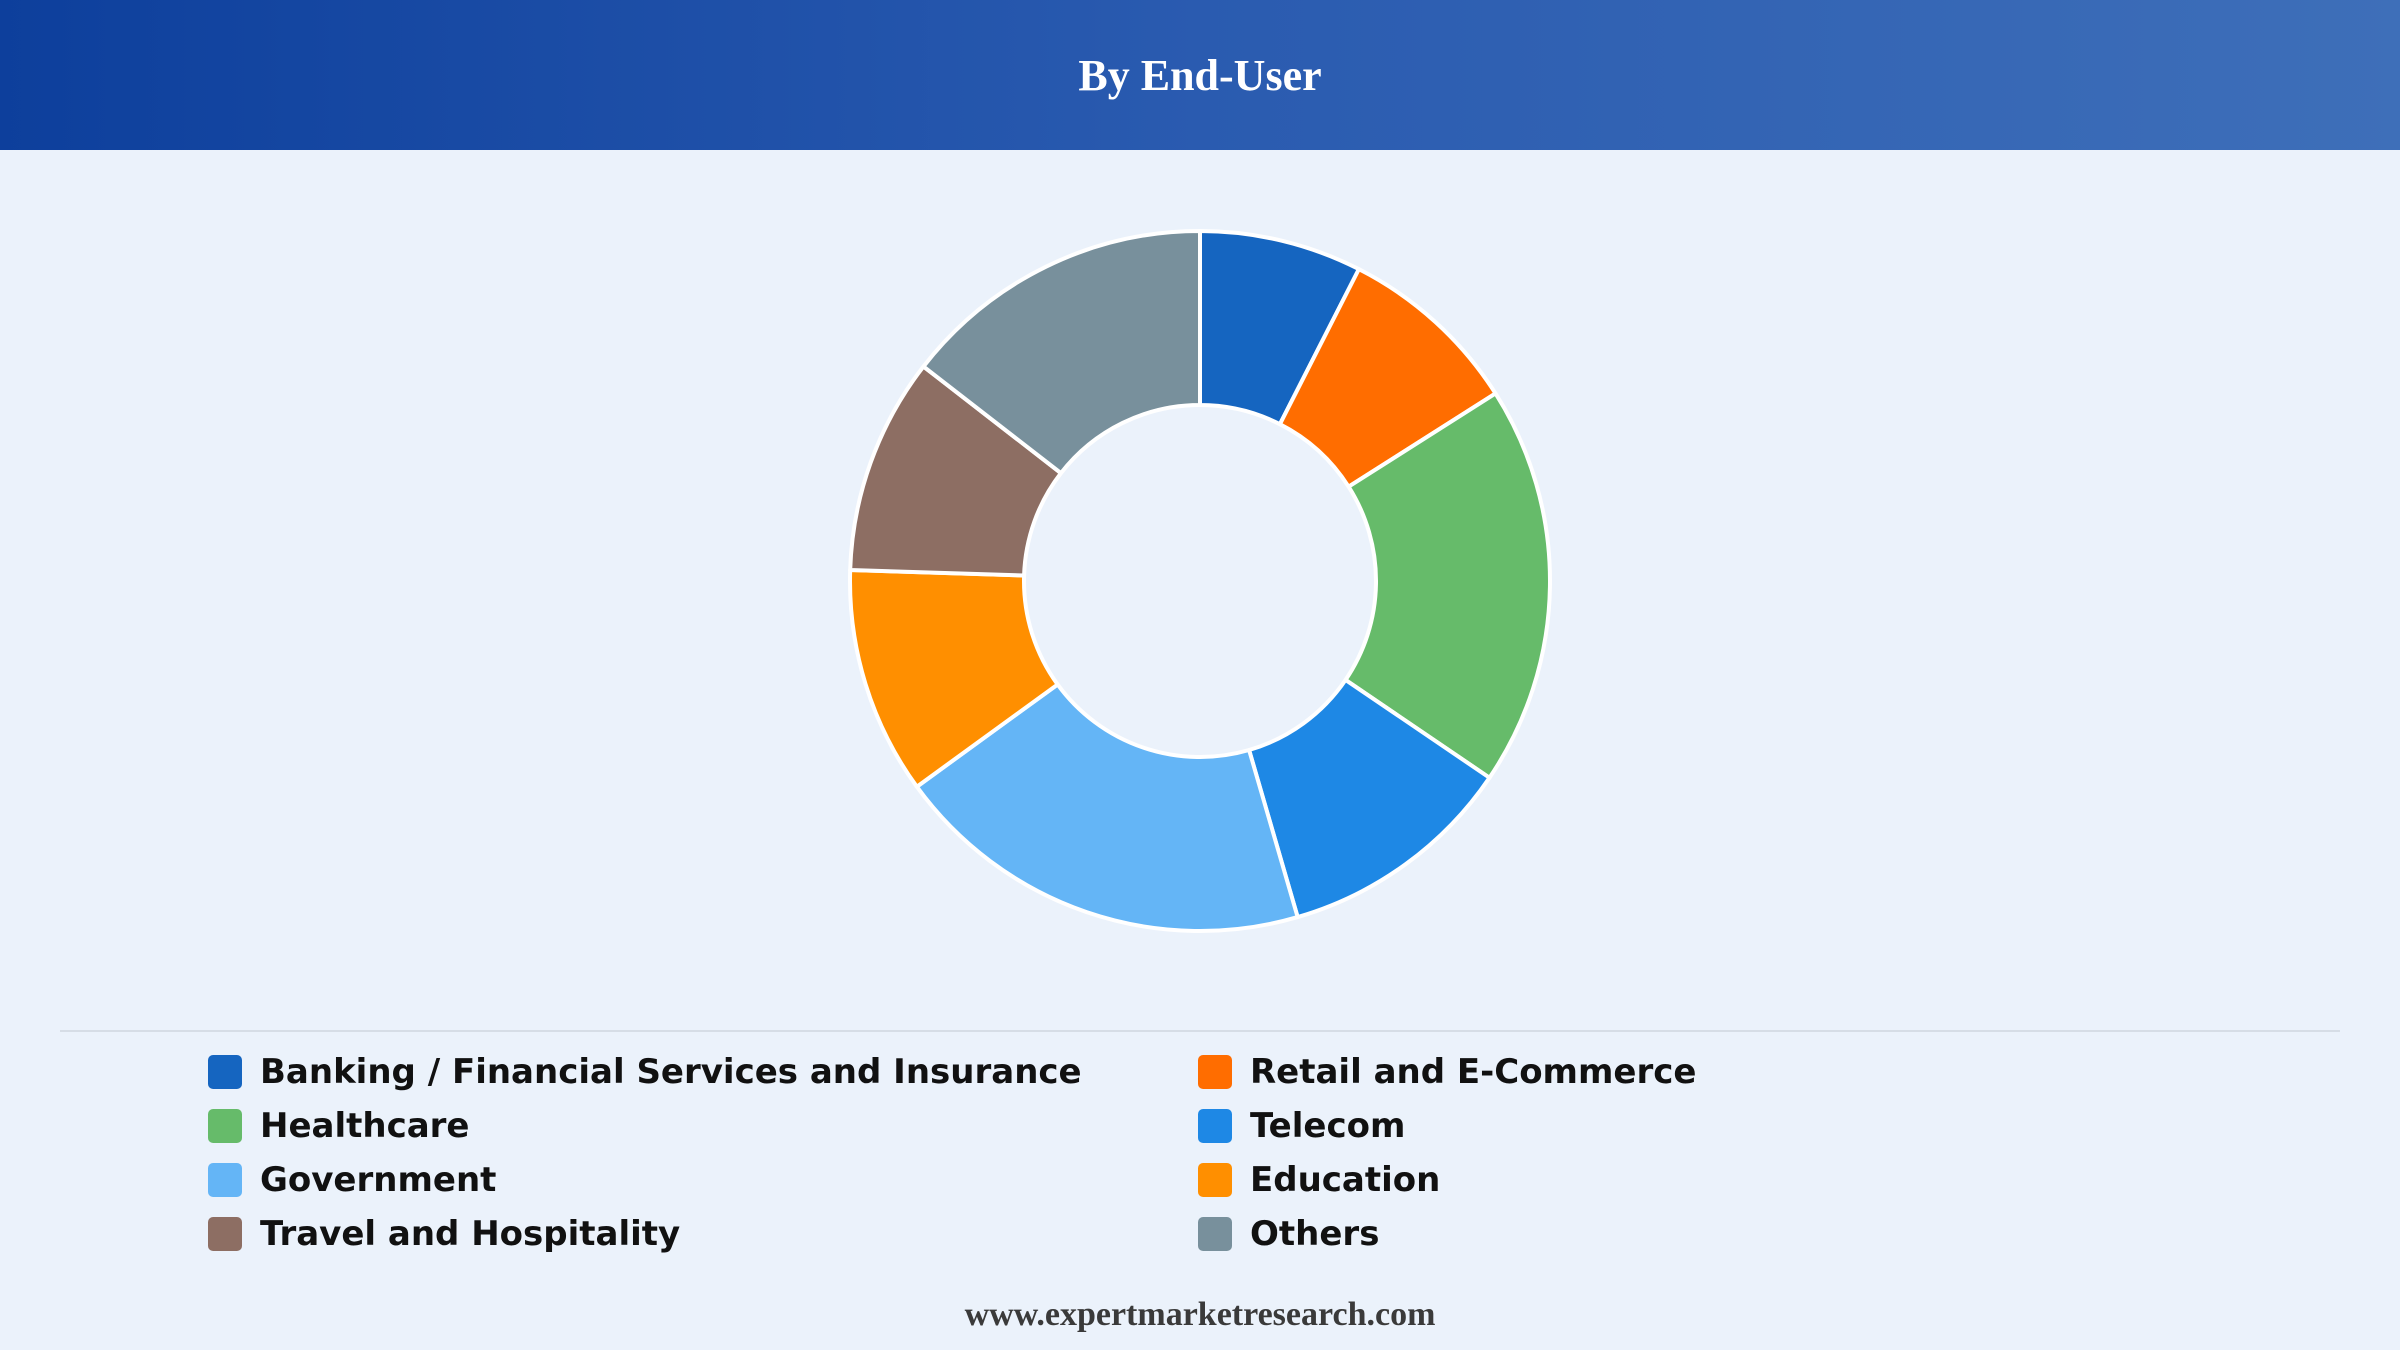 Image resolution: width=2400 pixels, height=1350 pixels. I want to click on legend-swatch-retail, so click(1215, 1072).